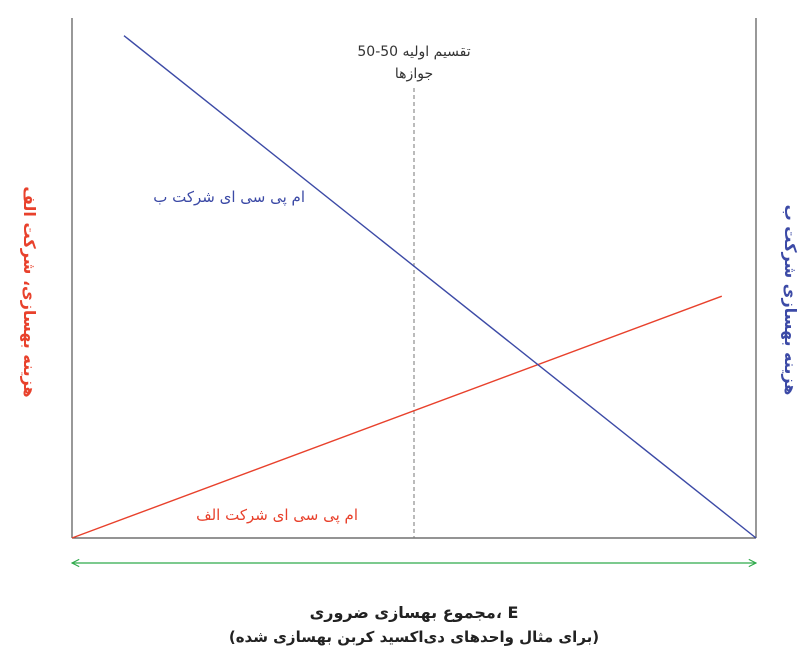 The image size is (810, 663). What do you see at coordinates (790, 300) in the screenshot?
I see `right-y-axis-label: هزینه بهسازی شرکت ب` at bounding box center [790, 300].